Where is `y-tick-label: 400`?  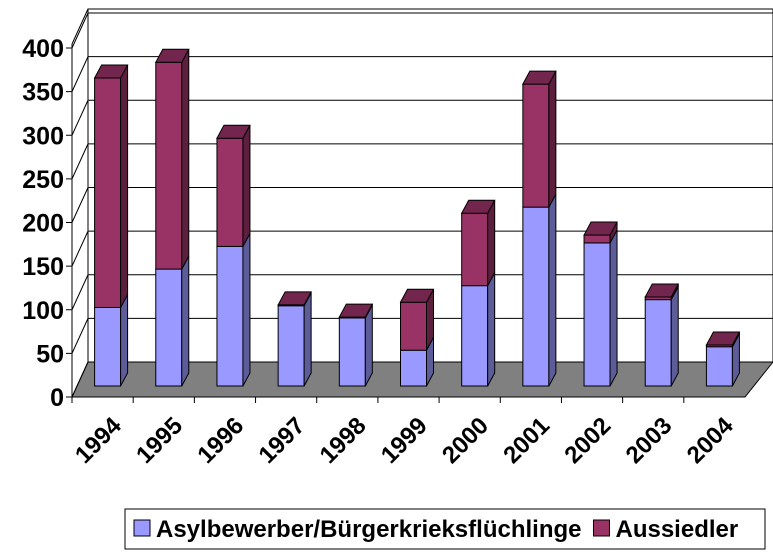 y-tick-label: 400 is located at coordinates (43, 49).